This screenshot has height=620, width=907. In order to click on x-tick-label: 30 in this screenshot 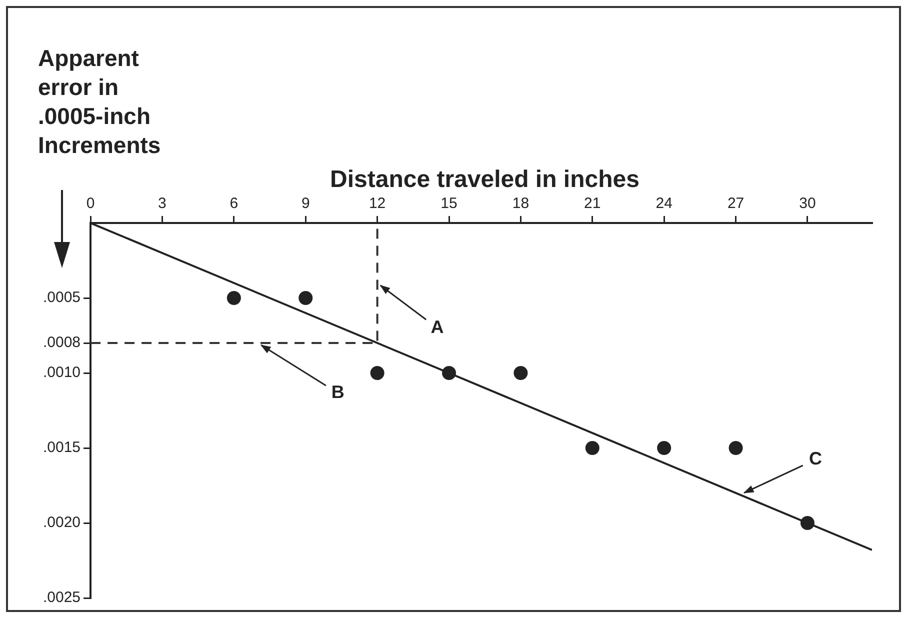, I will do `click(807, 203)`.